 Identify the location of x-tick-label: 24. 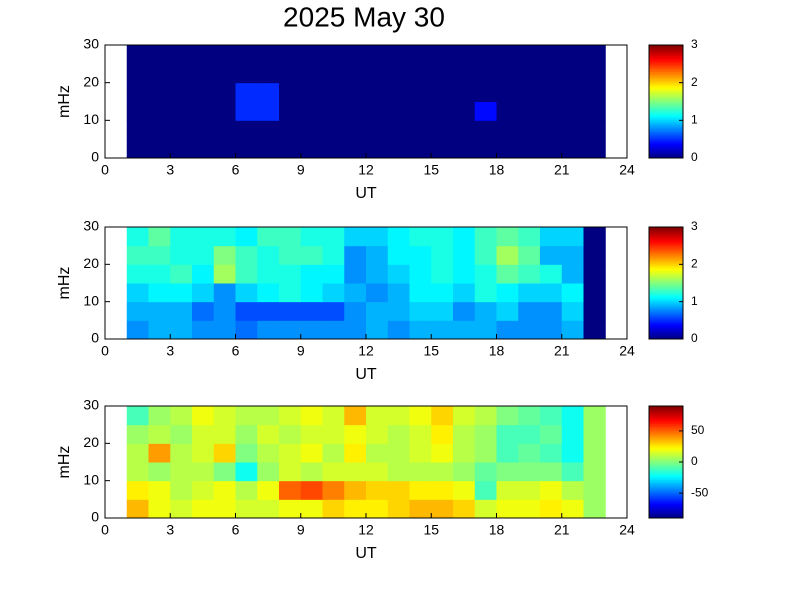
(627, 530).